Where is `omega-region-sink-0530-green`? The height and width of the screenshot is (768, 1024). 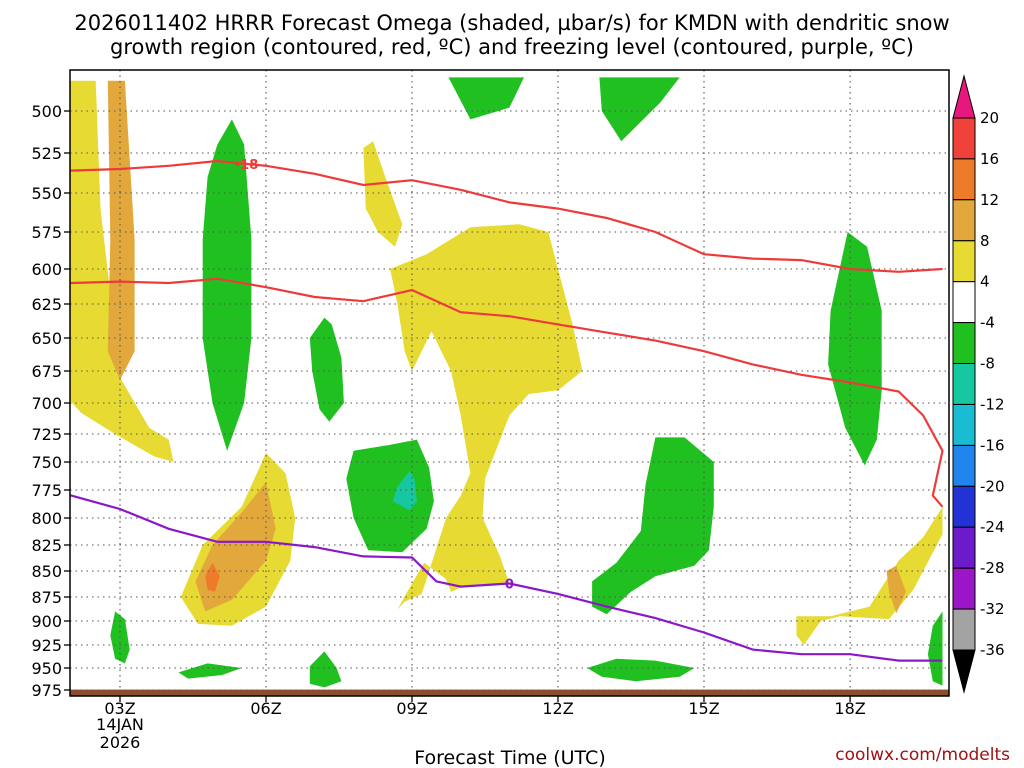
omega-region-sink-0530-green is located at coordinates (210, 671).